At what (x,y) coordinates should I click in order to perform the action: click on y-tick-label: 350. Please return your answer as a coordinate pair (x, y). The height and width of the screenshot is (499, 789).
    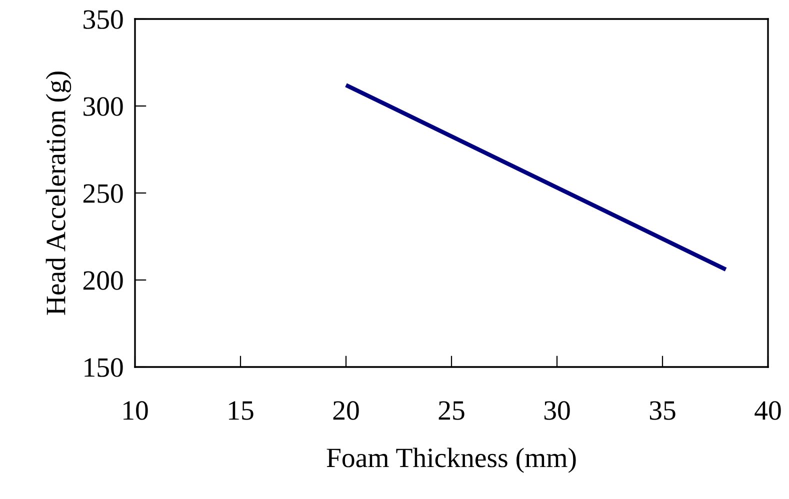
    Looking at the image, I should click on (103, 19).